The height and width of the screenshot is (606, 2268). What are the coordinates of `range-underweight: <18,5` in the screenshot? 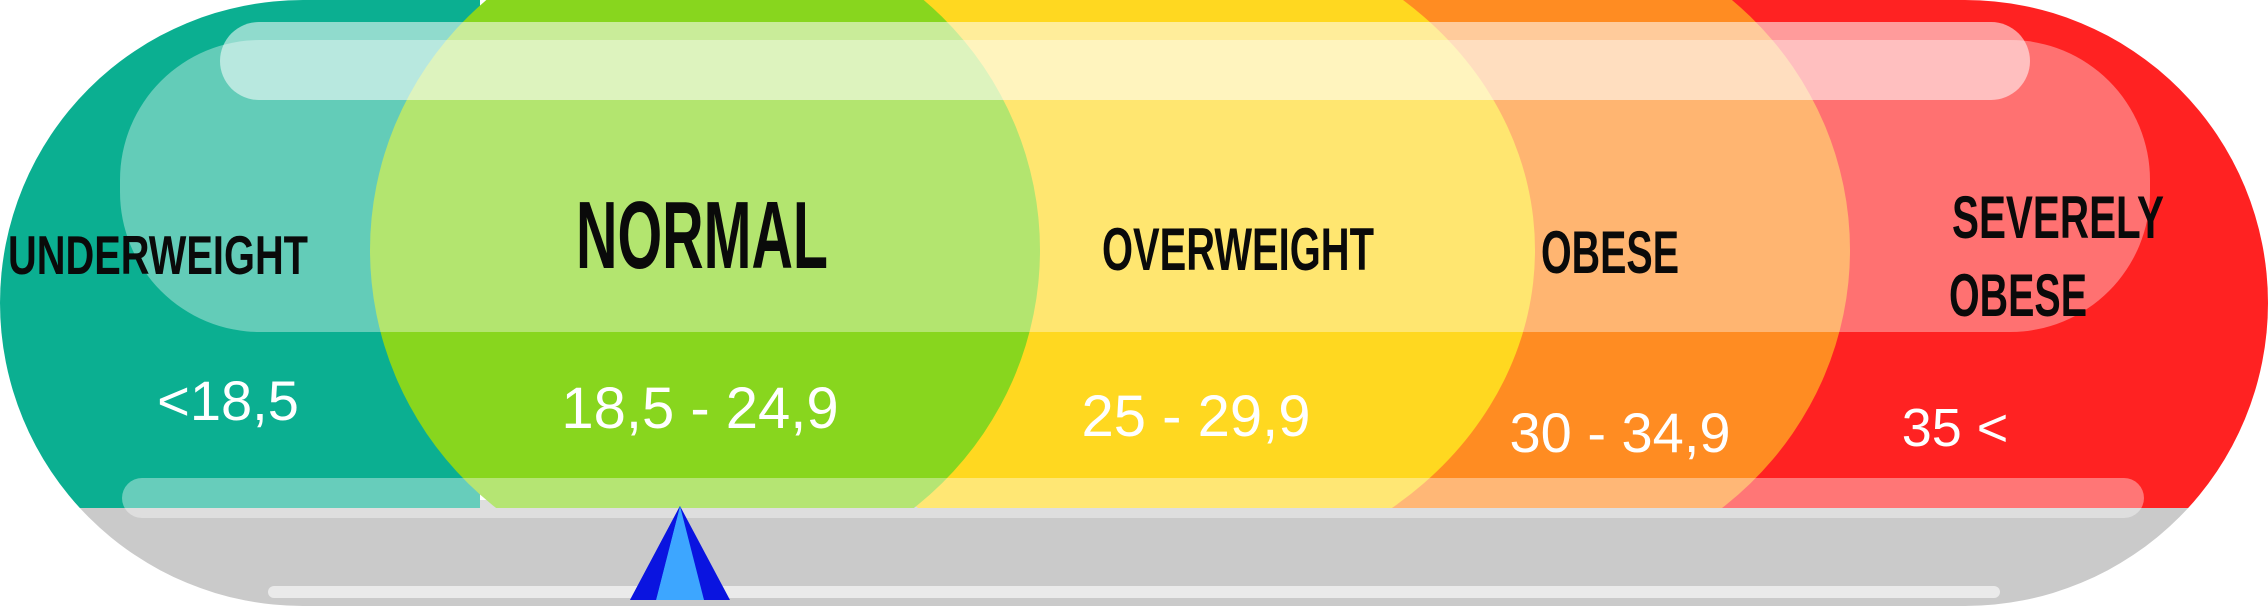 It's located at (228, 400).